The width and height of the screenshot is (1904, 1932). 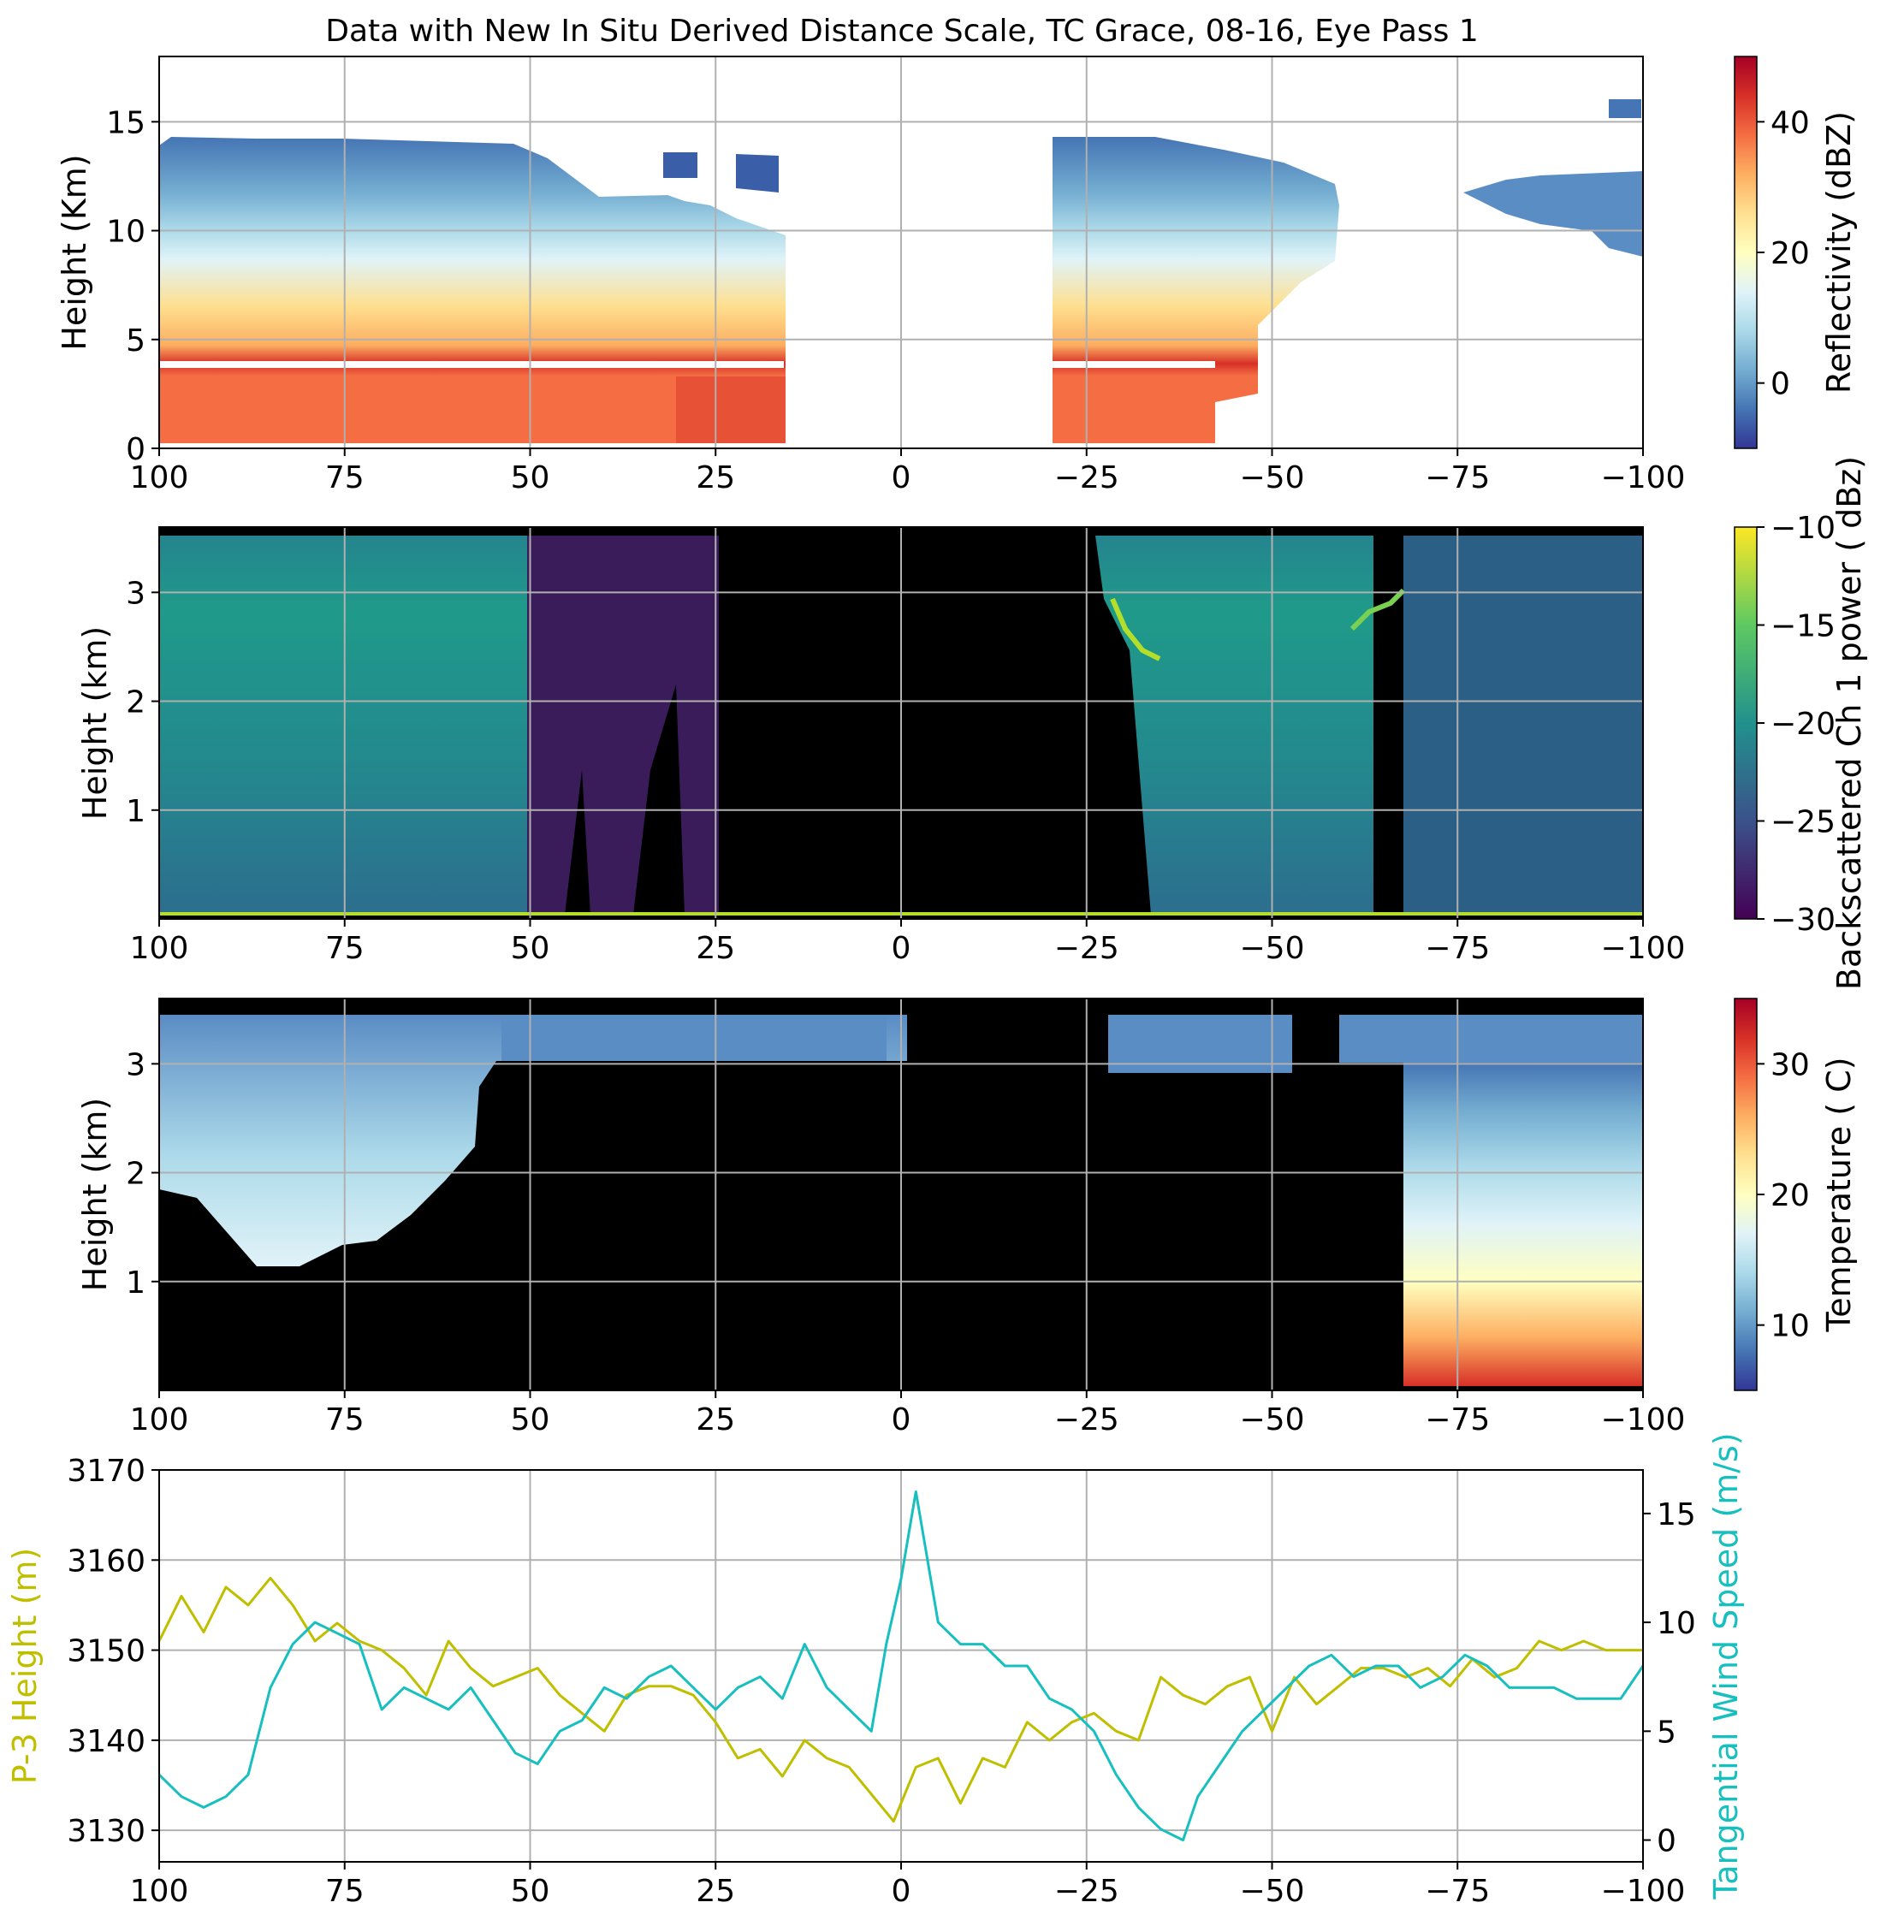 What do you see at coordinates (1676, 1514) in the screenshot?
I see `right-y-tick-label: 15` at bounding box center [1676, 1514].